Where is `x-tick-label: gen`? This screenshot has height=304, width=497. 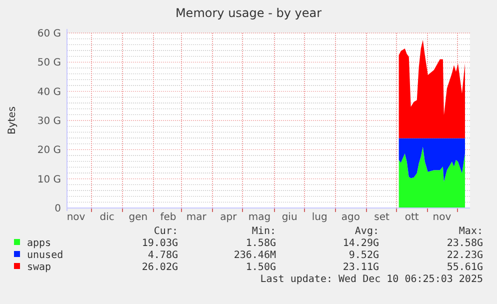 x-tick-label: gen is located at coordinates (138, 217).